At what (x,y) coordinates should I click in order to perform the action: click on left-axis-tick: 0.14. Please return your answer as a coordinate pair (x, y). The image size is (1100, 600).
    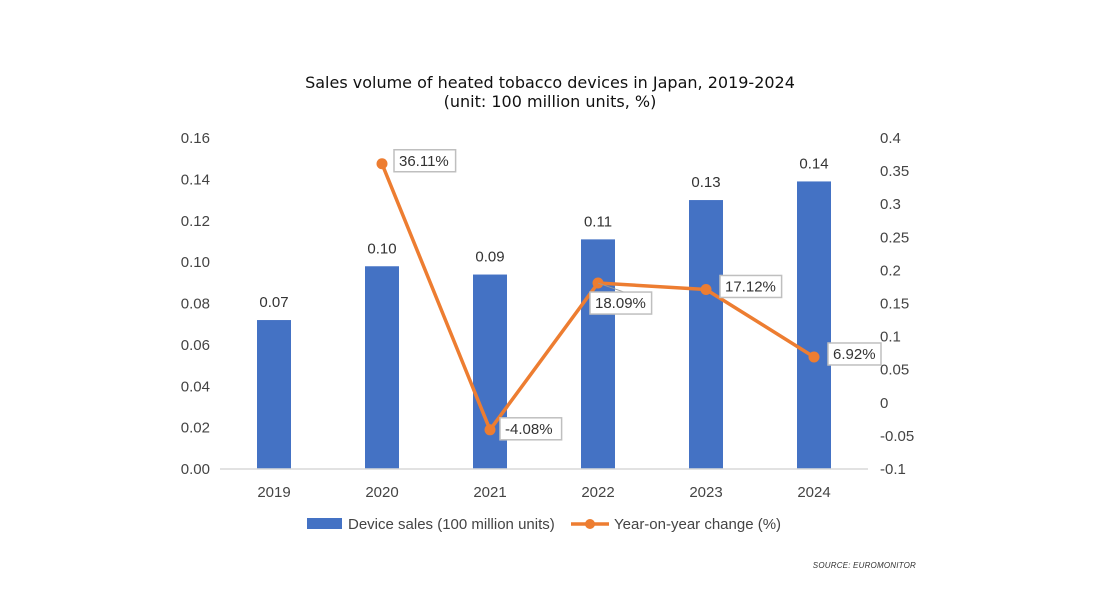
    Looking at the image, I should click on (195, 179).